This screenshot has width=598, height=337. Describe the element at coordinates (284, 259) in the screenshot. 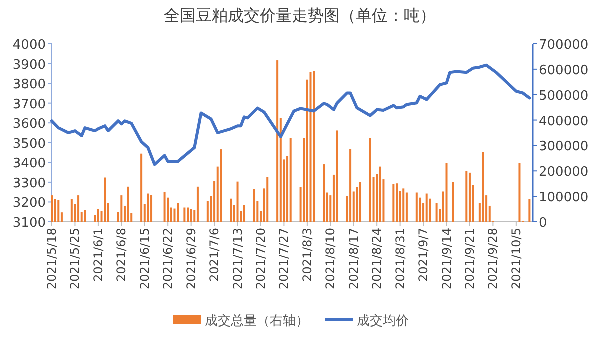

I see `x-tick-label: 2021/7/27` at that location.